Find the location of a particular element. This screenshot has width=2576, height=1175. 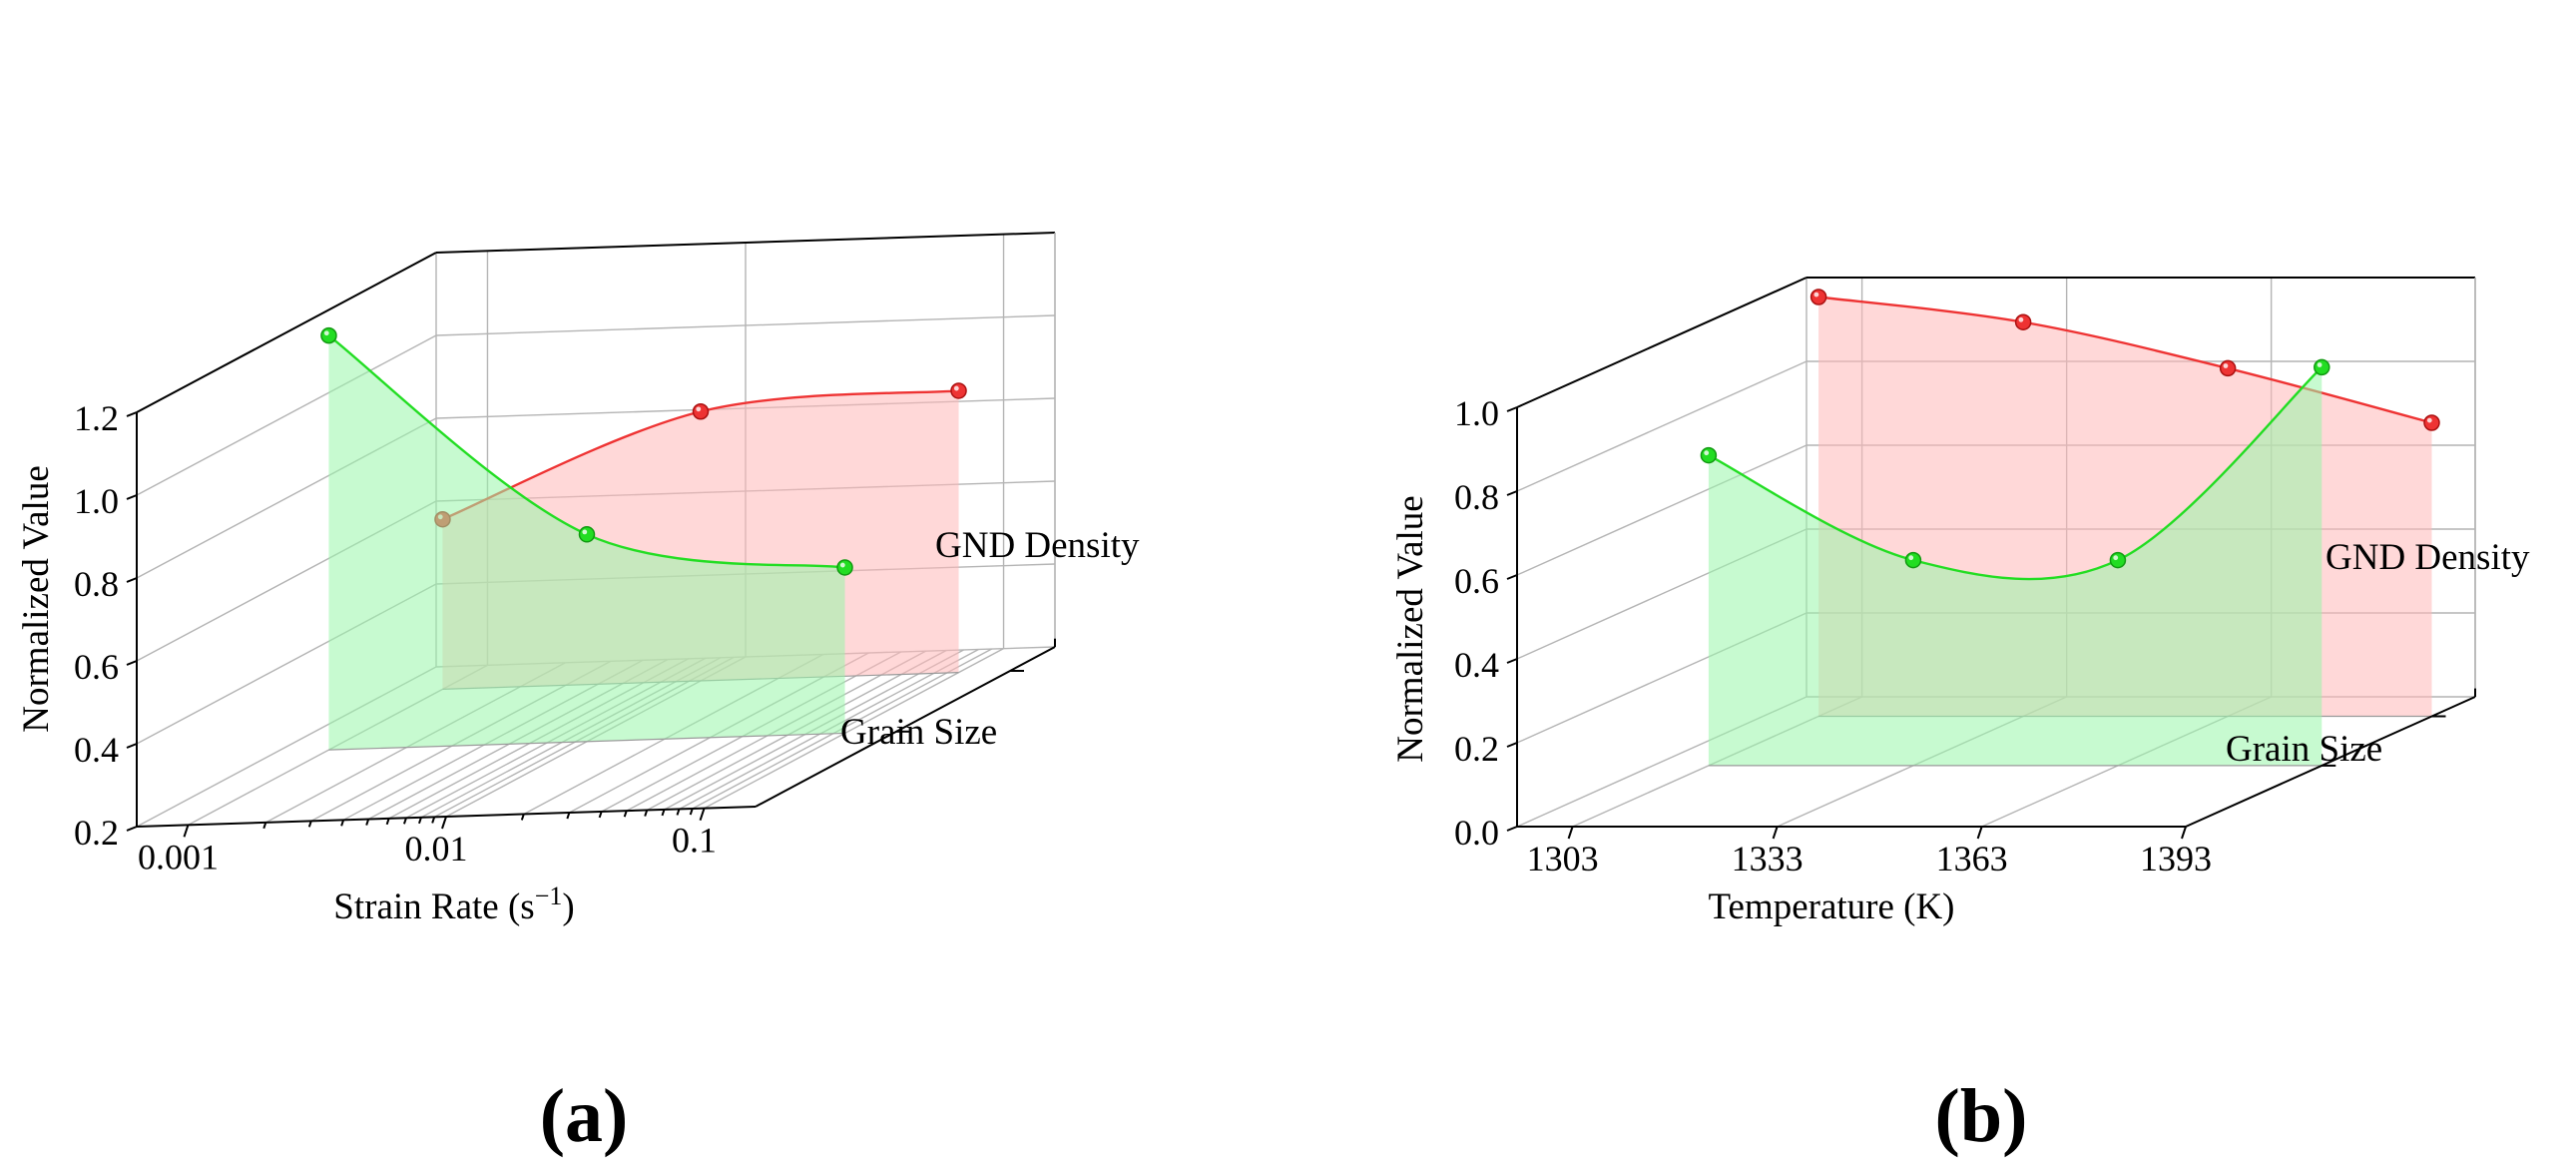

a-y-tick-label: 1.0 is located at coordinates (97, 501).